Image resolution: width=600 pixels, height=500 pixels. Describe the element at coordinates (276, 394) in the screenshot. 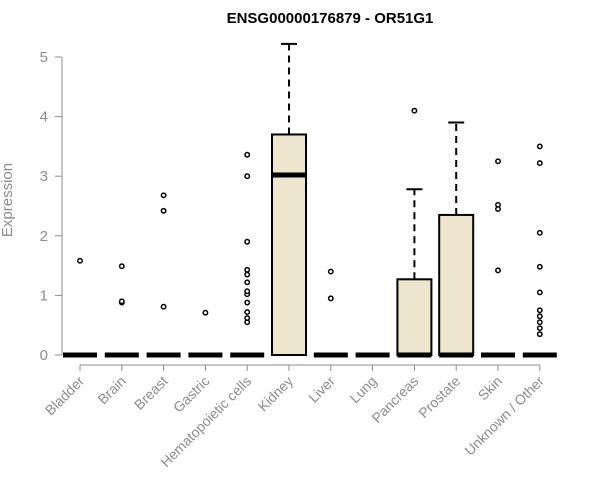

I see `x-tick-label: Kidney` at that location.